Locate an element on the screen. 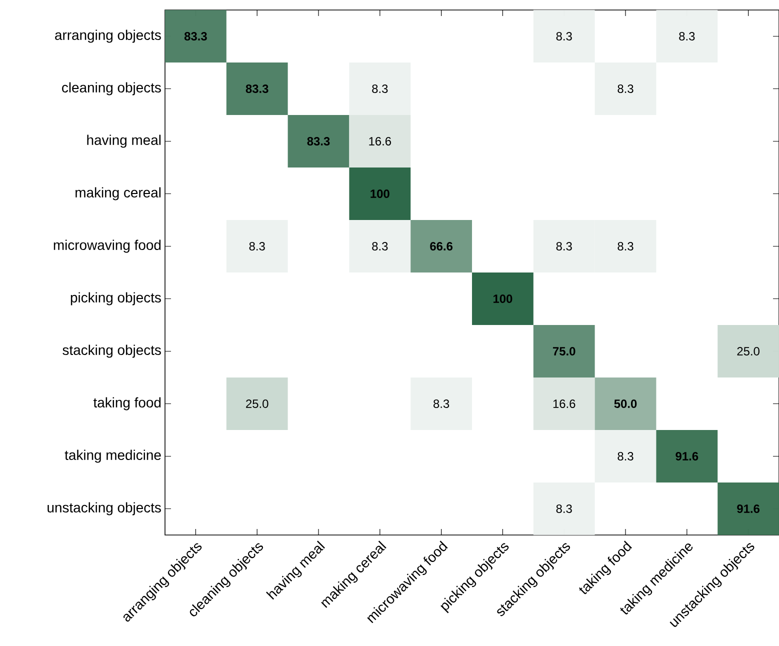 The width and height of the screenshot is (779, 646). y-tick-label: cleaning objects is located at coordinates (111, 89).